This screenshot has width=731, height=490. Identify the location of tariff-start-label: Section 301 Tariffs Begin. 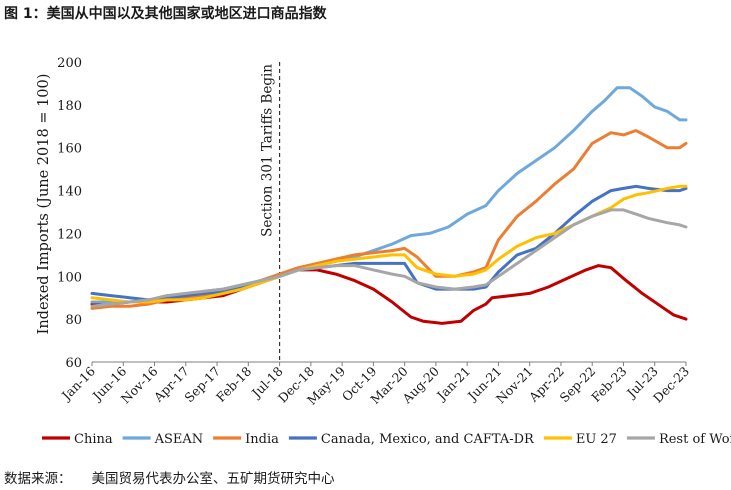
(268, 150).